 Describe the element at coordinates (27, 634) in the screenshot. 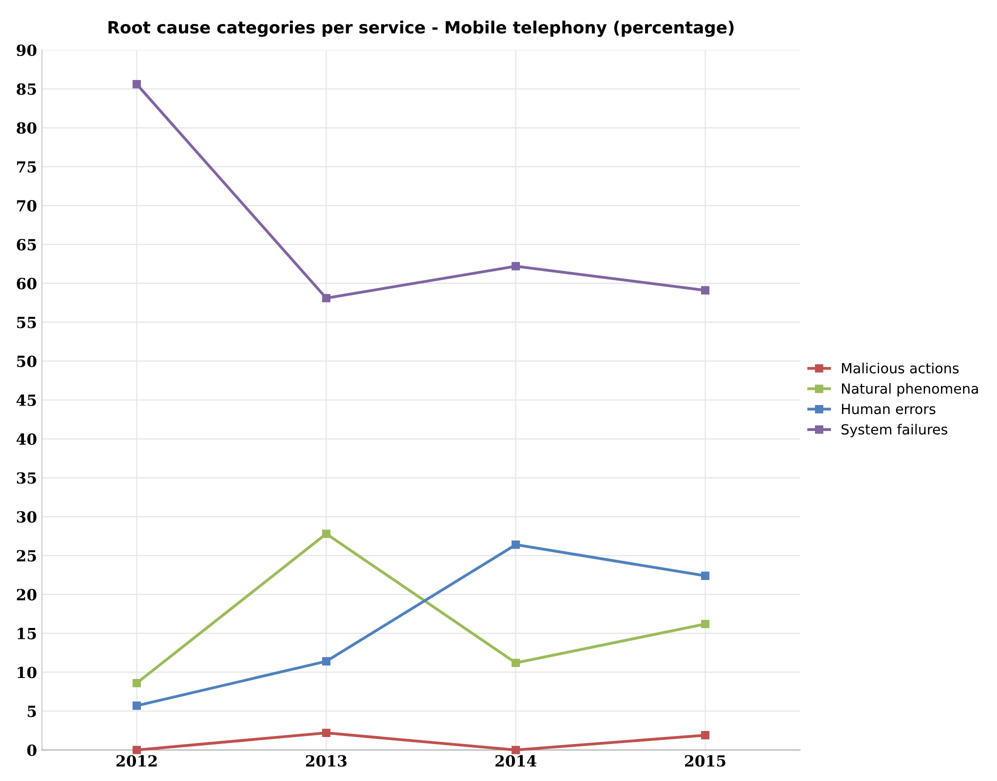

I see `y-tick-label: 15` at that location.